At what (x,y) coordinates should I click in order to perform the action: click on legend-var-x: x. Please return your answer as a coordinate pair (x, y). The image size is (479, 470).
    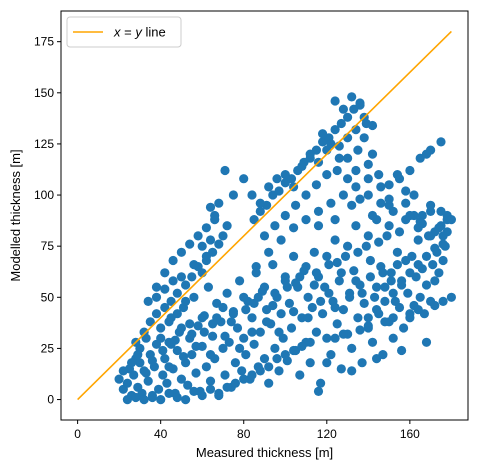
    Looking at the image, I should click on (117, 32).